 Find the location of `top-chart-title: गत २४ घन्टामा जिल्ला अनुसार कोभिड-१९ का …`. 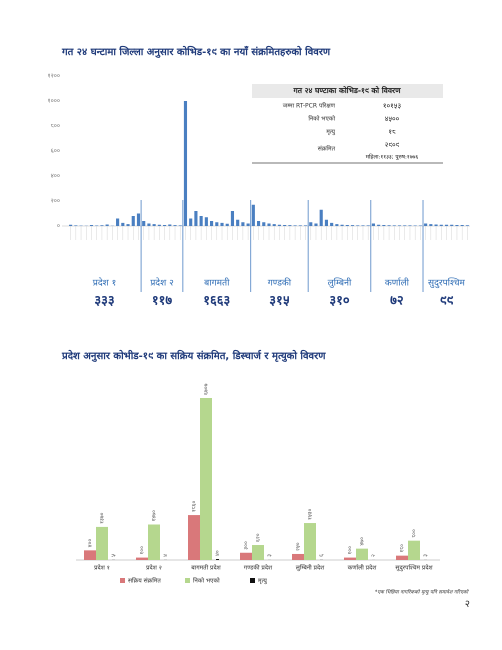

top-chart-title: गत २४ घन्टामा जिल्ला अनुसार कोभिड-१९ का … is located at coordinates (196, 51).